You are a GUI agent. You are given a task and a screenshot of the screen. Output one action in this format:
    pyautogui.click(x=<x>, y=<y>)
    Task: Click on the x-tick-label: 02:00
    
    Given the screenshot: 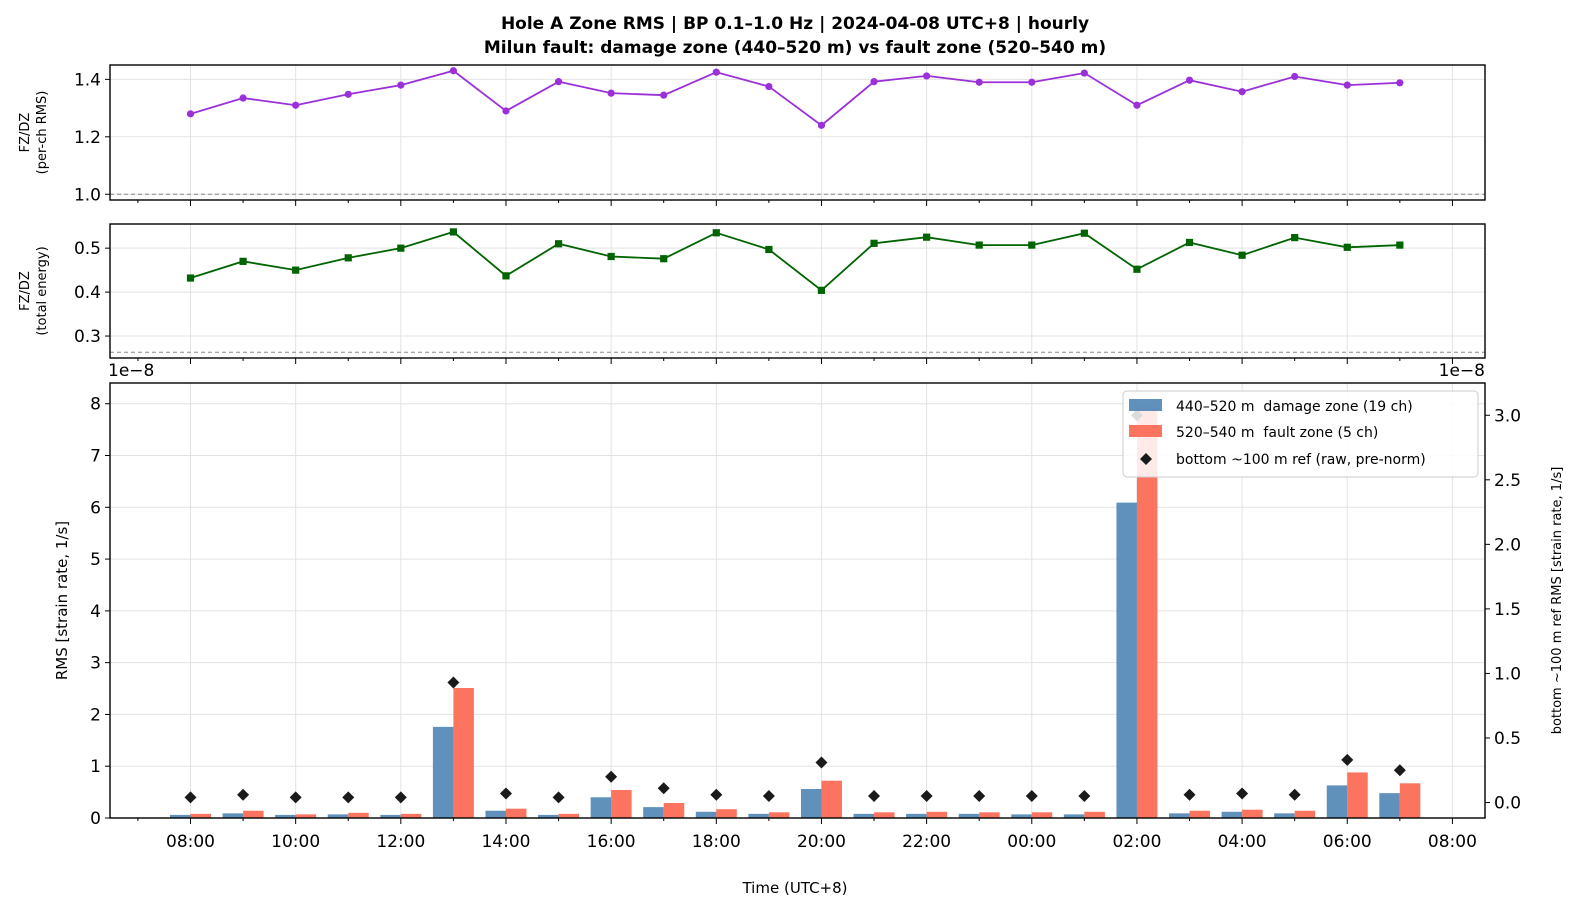 What is the action you would take?
    pyautogui.click(x=1136, y=842)
    